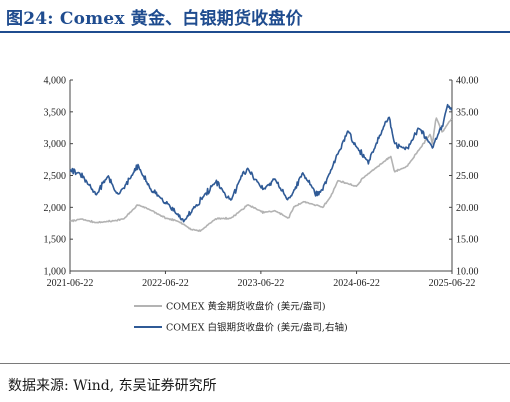 The height and width of the screenshot is (402, 510). Describe the element at coordinates (467, 272) in the screenshot. I see `y-right-tick-label: 10.00` at that location.